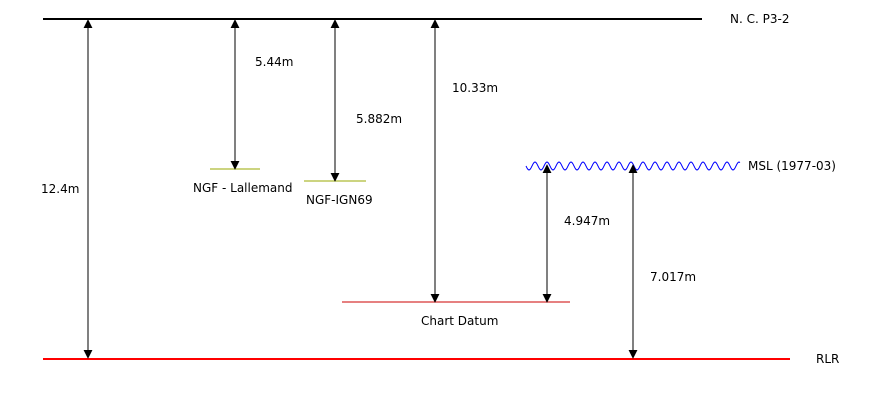  I want to click on measure-nc-lallemand: 5.44m, so click(274, 62).